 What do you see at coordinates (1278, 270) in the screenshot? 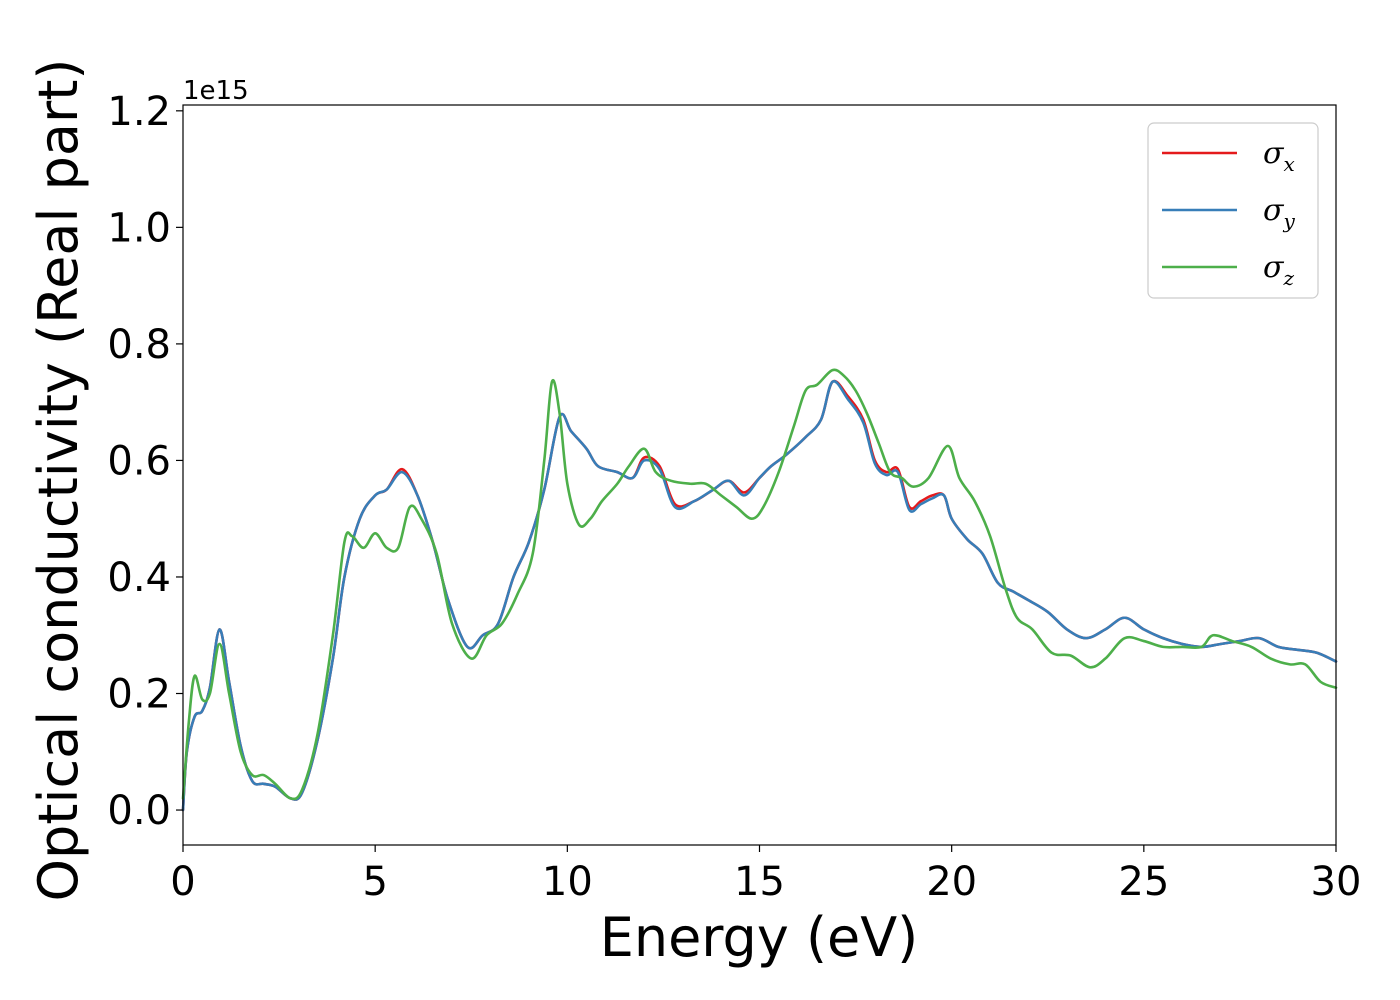
I see `legend-label-z: σz` at bounding box center [1278, 270].